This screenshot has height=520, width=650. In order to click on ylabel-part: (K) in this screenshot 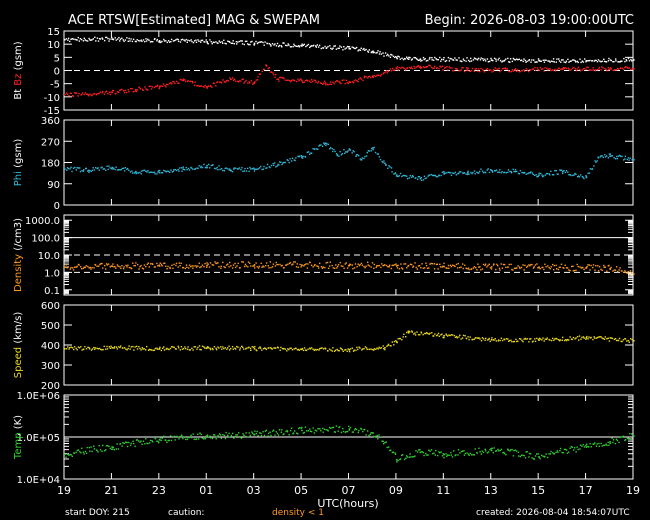, I will do `click(18, 424)`.